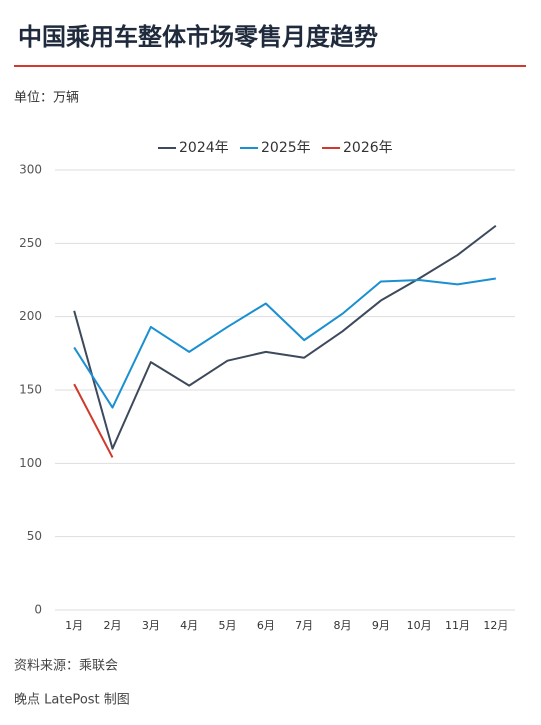 The width and height of the screenshot is (541, 725). Describe the element at coordinates (189, 625) in the screenshot. I see `x-tick-label: 4月` at that location.